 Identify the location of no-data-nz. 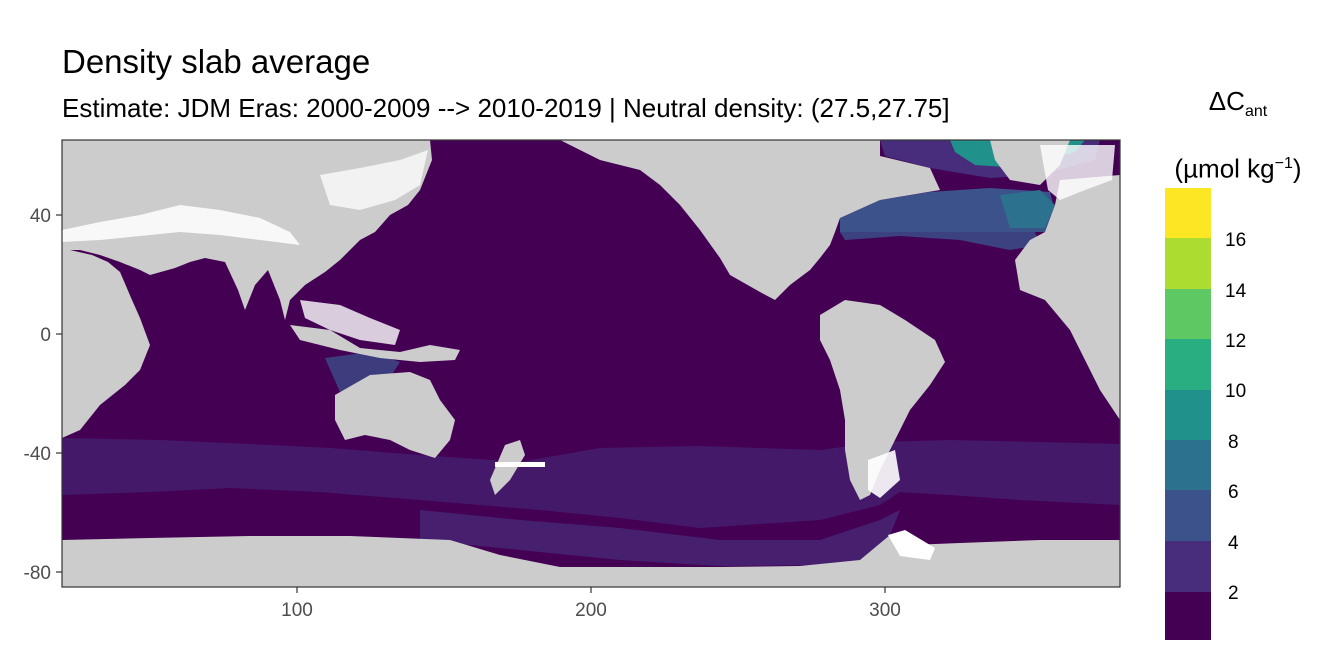
(520, 464).